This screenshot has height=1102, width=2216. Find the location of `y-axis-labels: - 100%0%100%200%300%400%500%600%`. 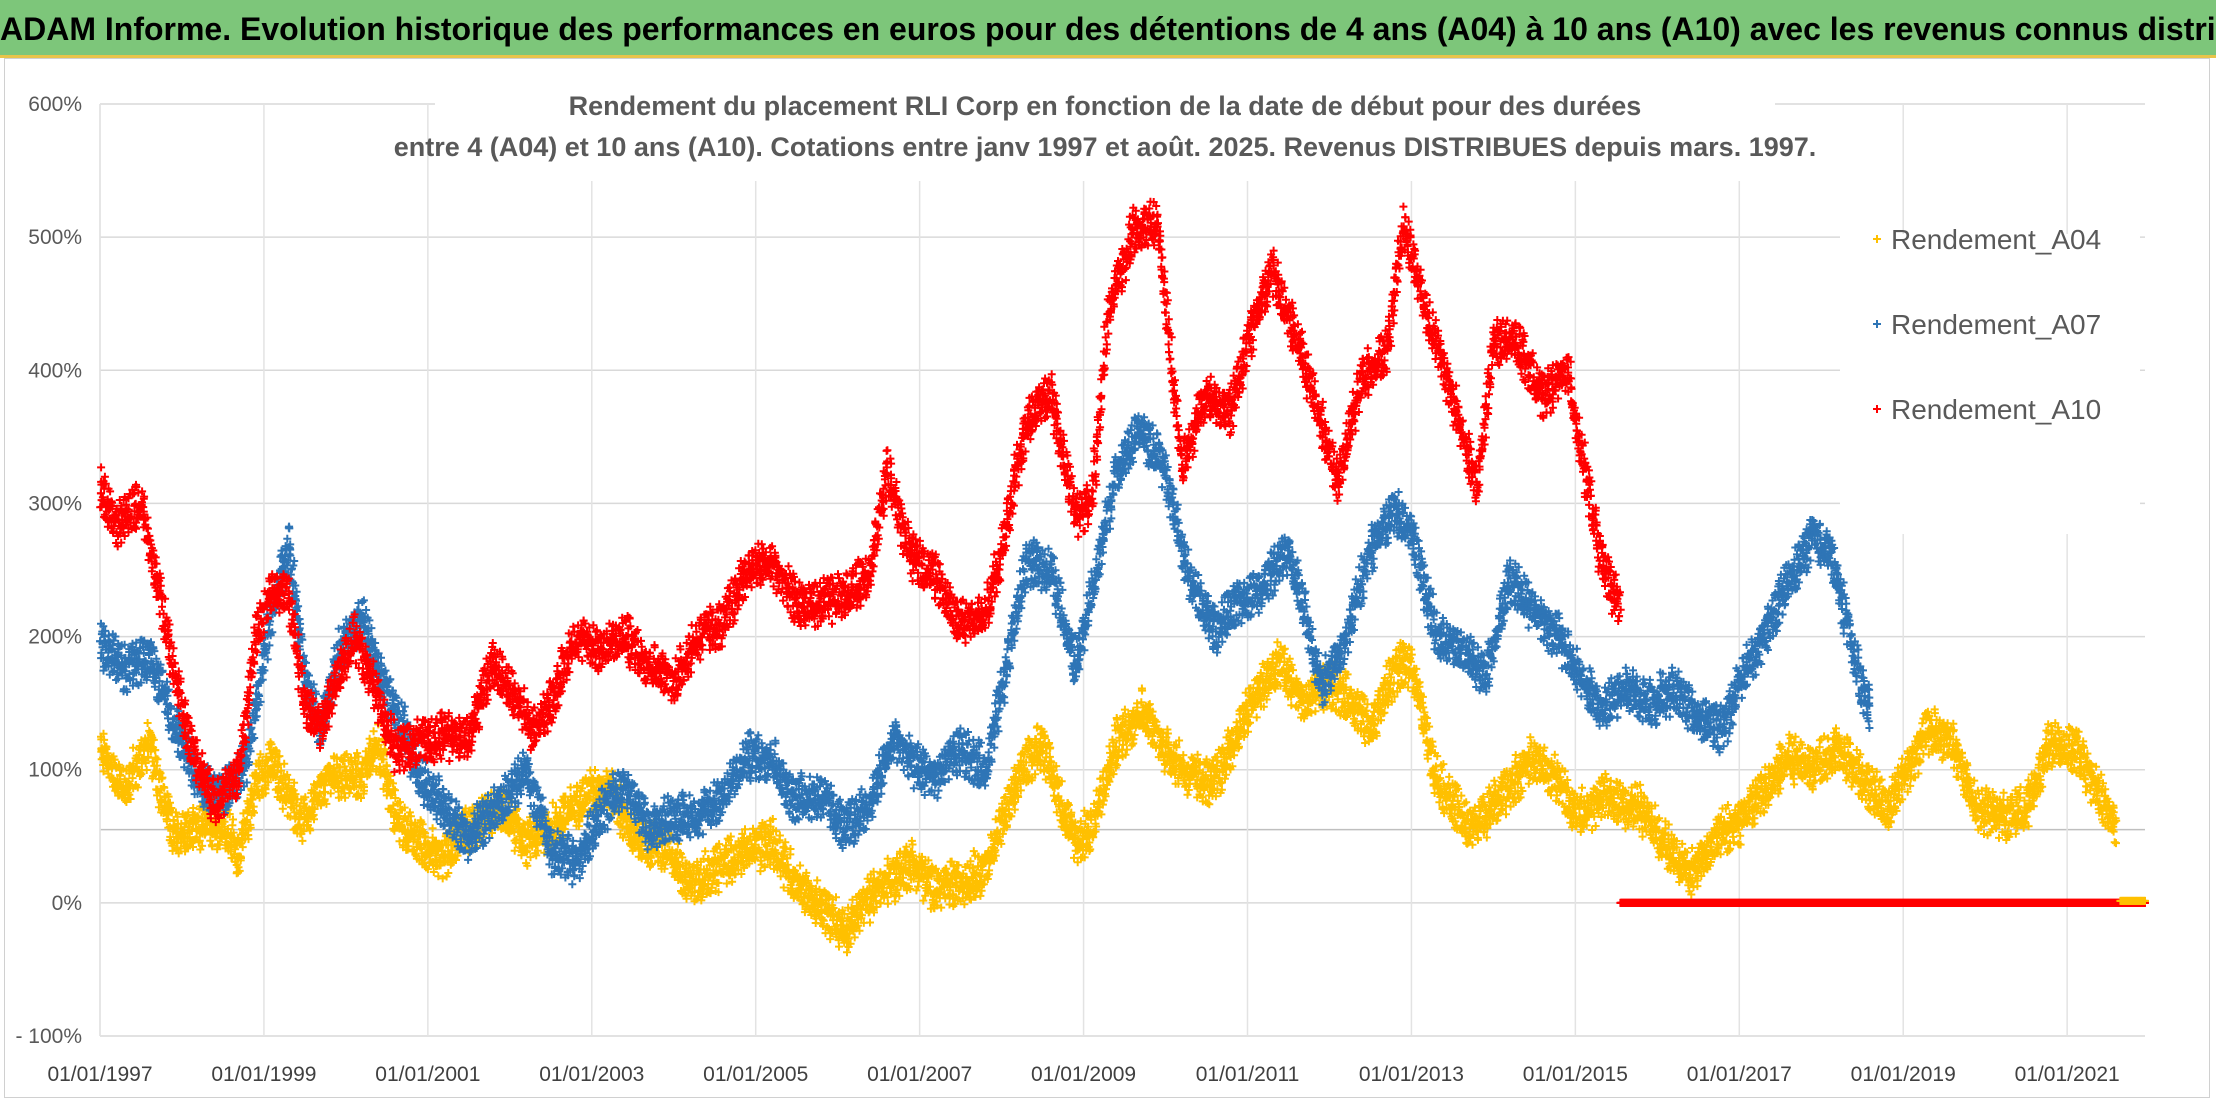

y-axis-labels: - 100%0%100%200%300%400%500%600% is located at coordinates (48, 570).